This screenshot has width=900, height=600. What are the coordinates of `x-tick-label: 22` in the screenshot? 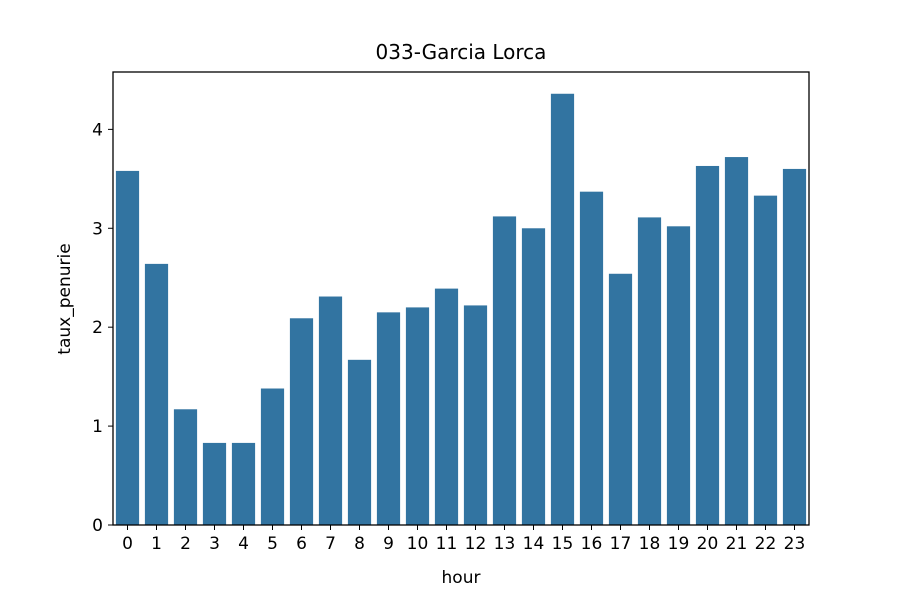 It's located at (766, 544).